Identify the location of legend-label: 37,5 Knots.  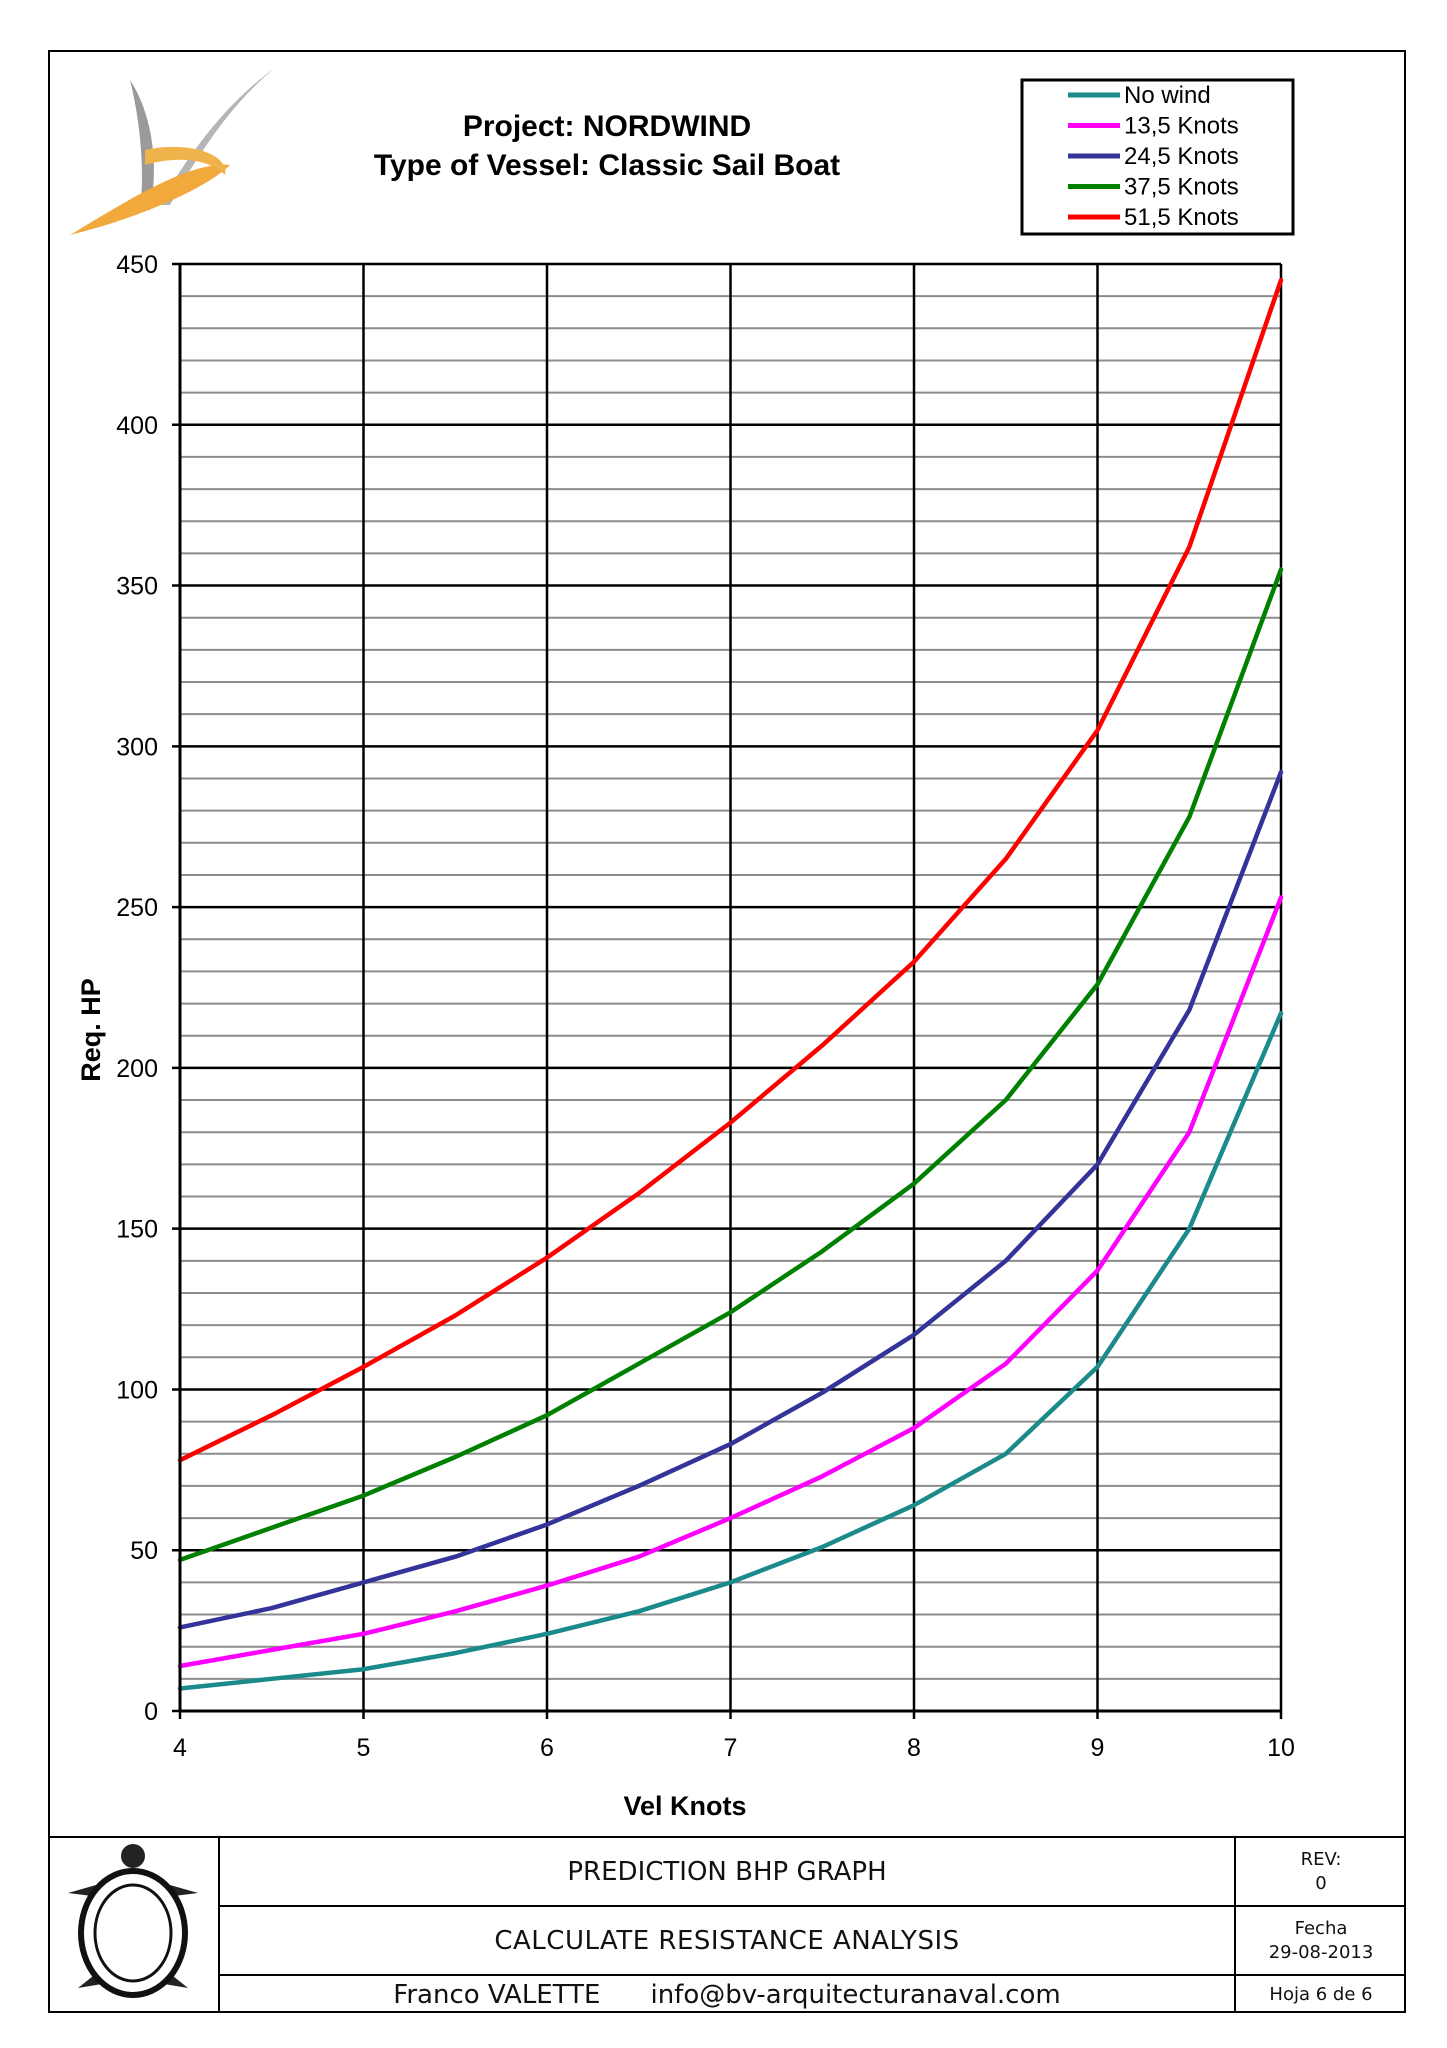
(1181, 187).